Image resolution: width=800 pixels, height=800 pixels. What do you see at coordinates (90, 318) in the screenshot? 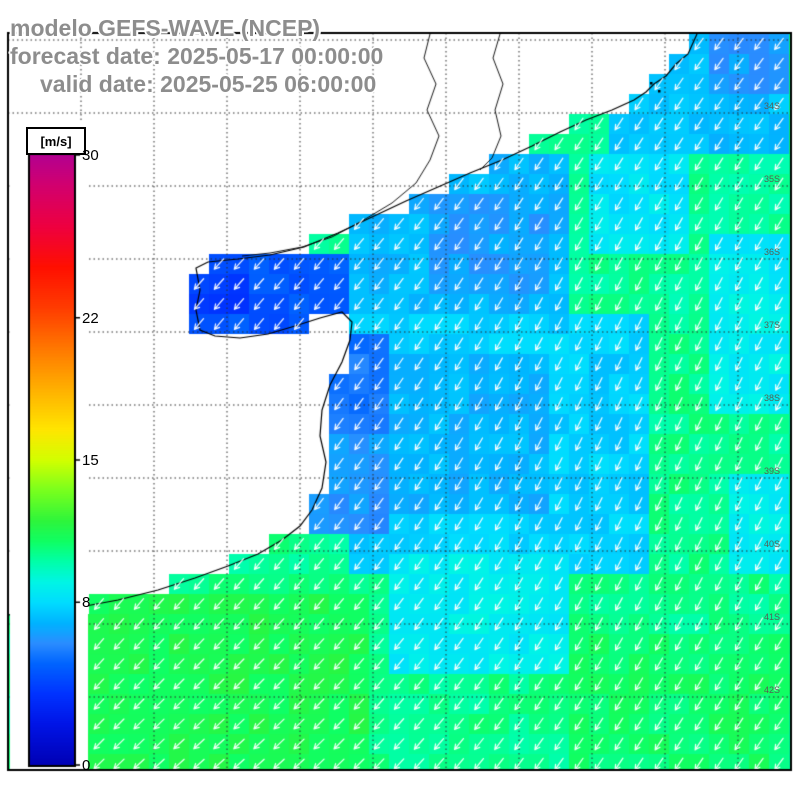
I see `colorbar-tick-label: 22` at bounding box center [90, 318].